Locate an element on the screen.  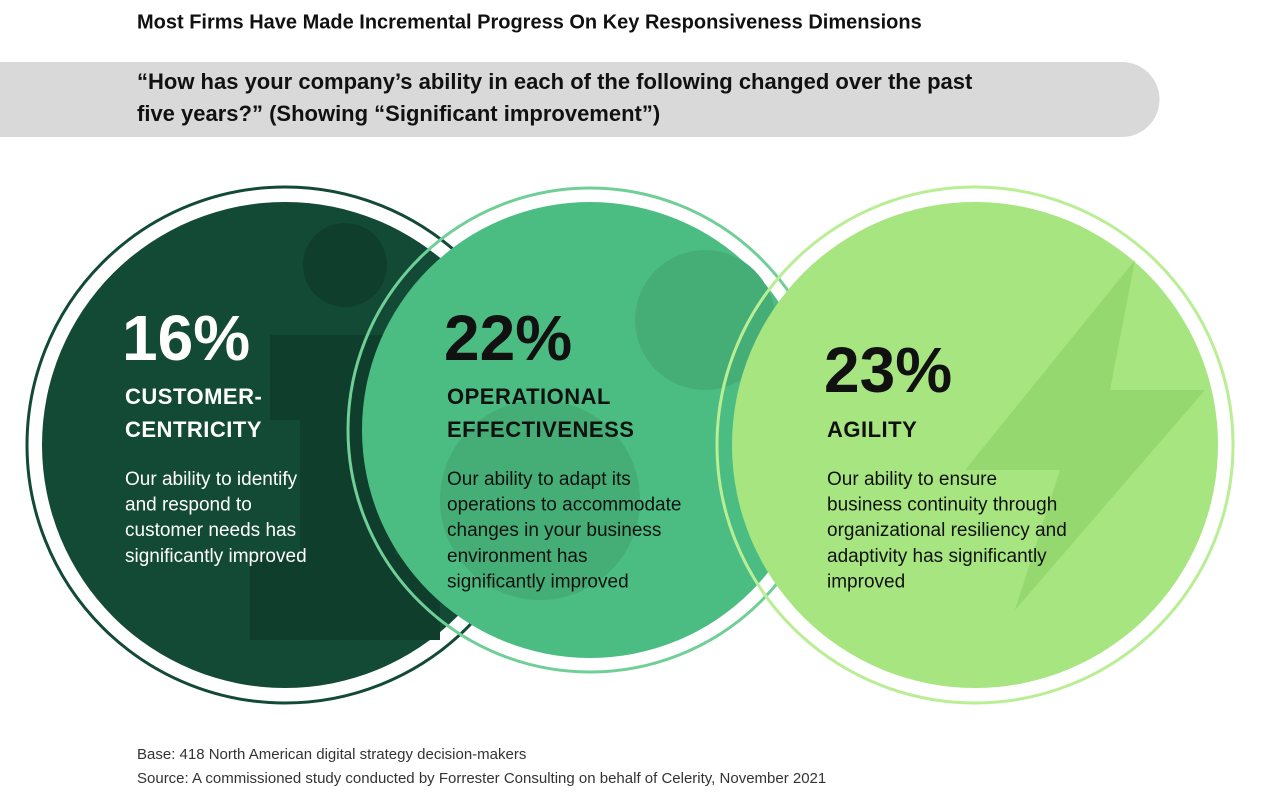
stat-name: OPERATIONAL is located at coordinates (529, 396).